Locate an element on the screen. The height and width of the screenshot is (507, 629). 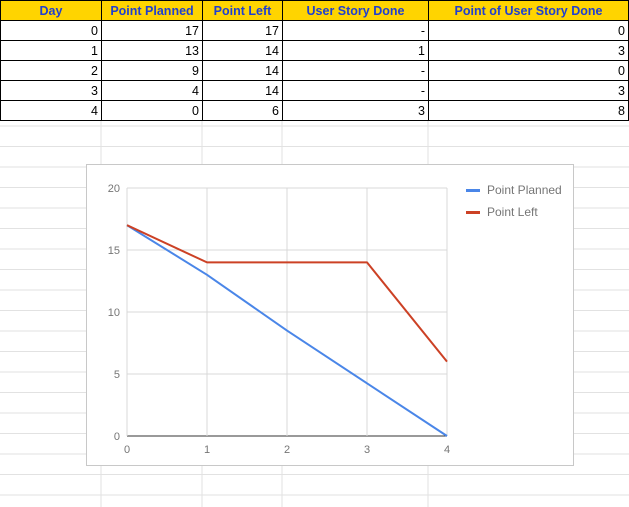
y-tick-label: 15 is located at coordinates (114, 251).